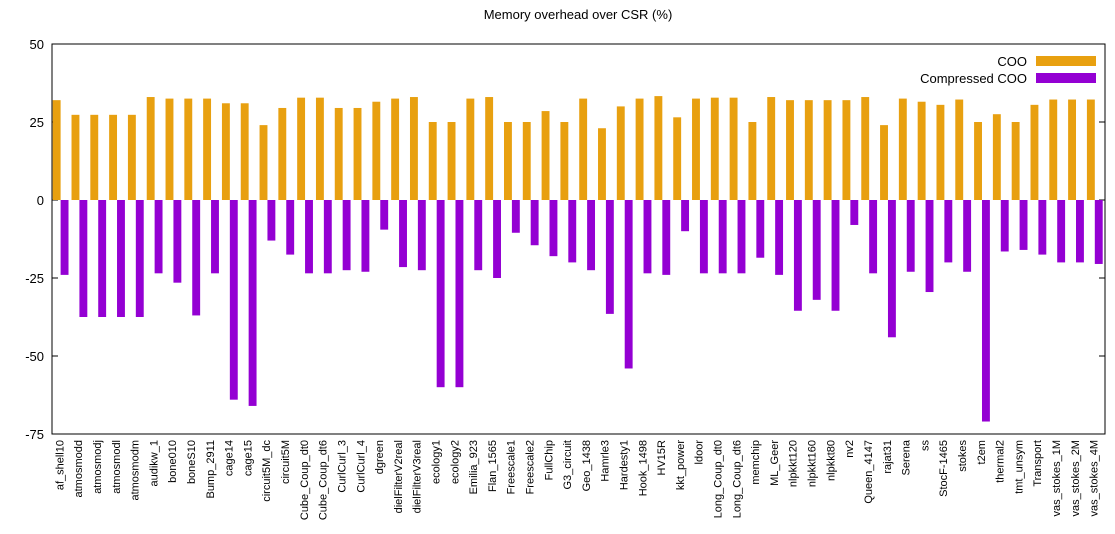 The width and height of the screenshot is (1115, 534). I want to click on legend-label: Compressed COO, so click(973, 78).